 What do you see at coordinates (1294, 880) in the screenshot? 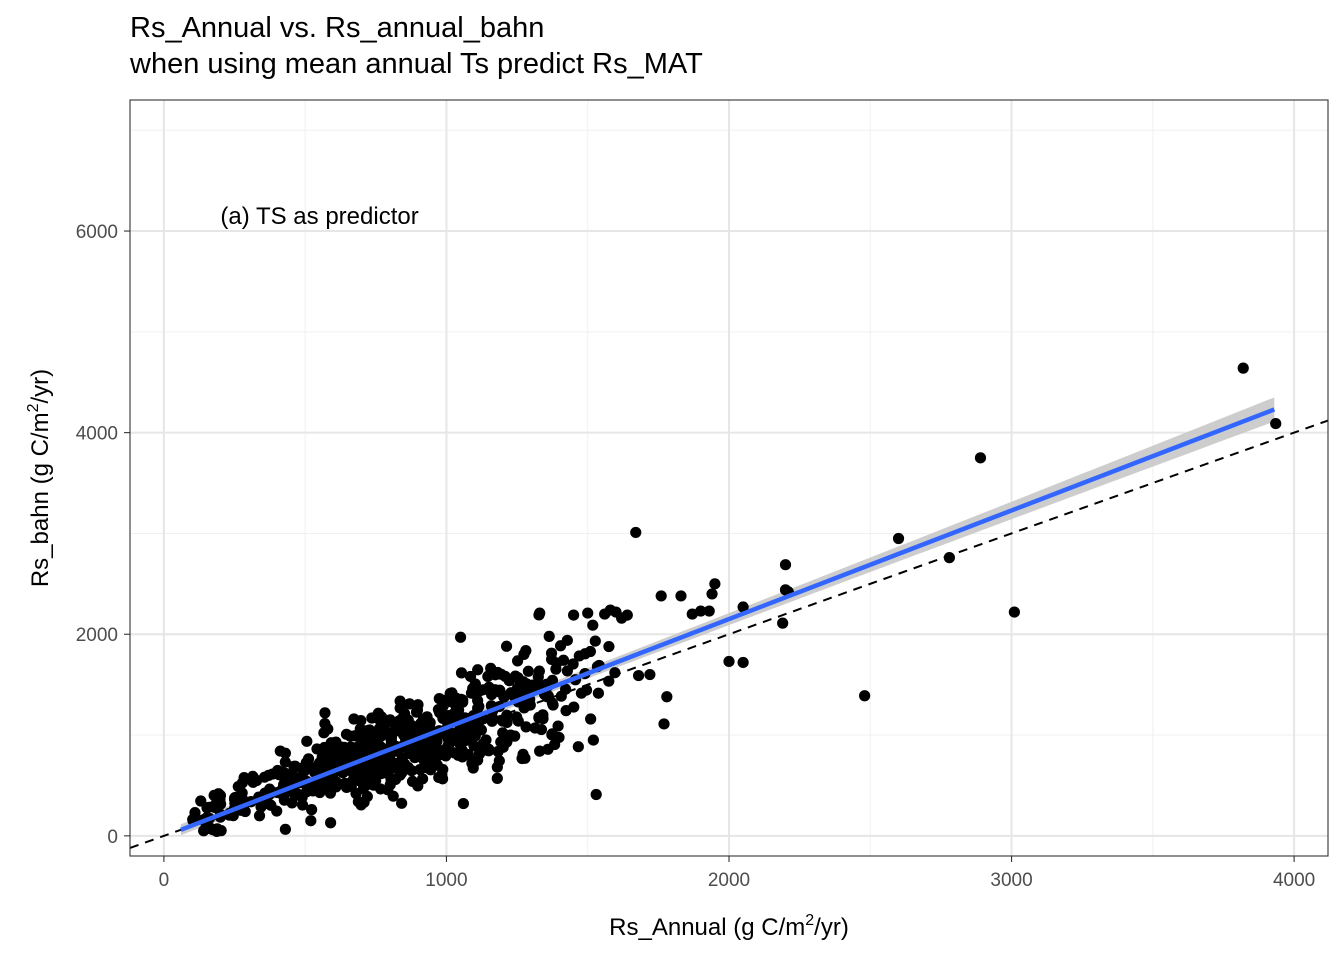
I see `x-tick-label: 4000` at bounding box center [1294, 880].